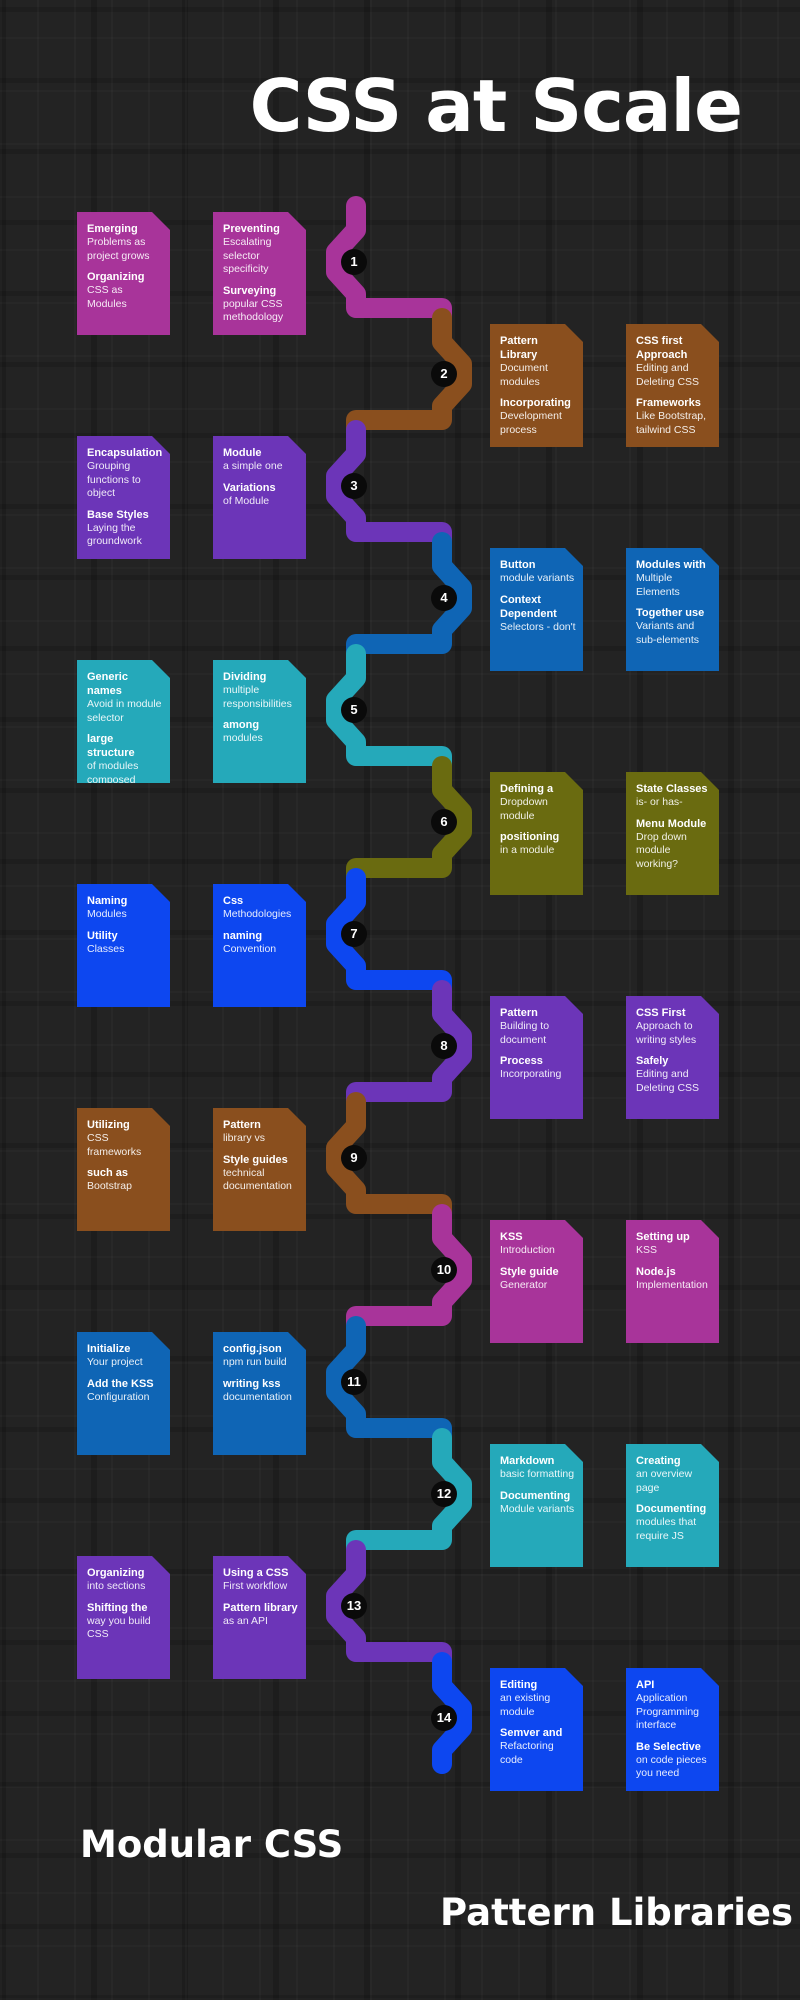 This screenshot has height=2000, width=800. I want to click on card-text: Escalating selector specificity, so click(247, 255).